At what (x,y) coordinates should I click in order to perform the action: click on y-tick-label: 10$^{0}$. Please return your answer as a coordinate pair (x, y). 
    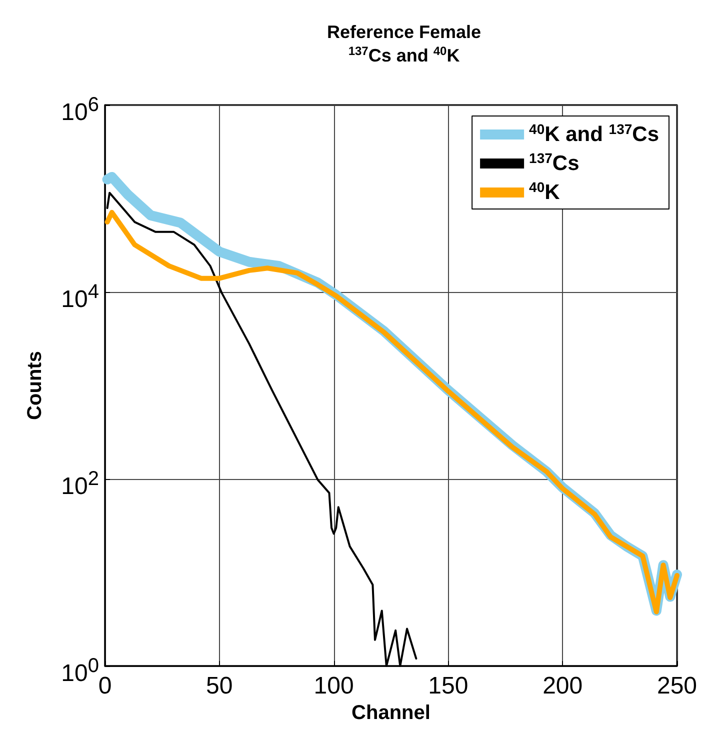
    Looking at the image, I should click on (80, 670).